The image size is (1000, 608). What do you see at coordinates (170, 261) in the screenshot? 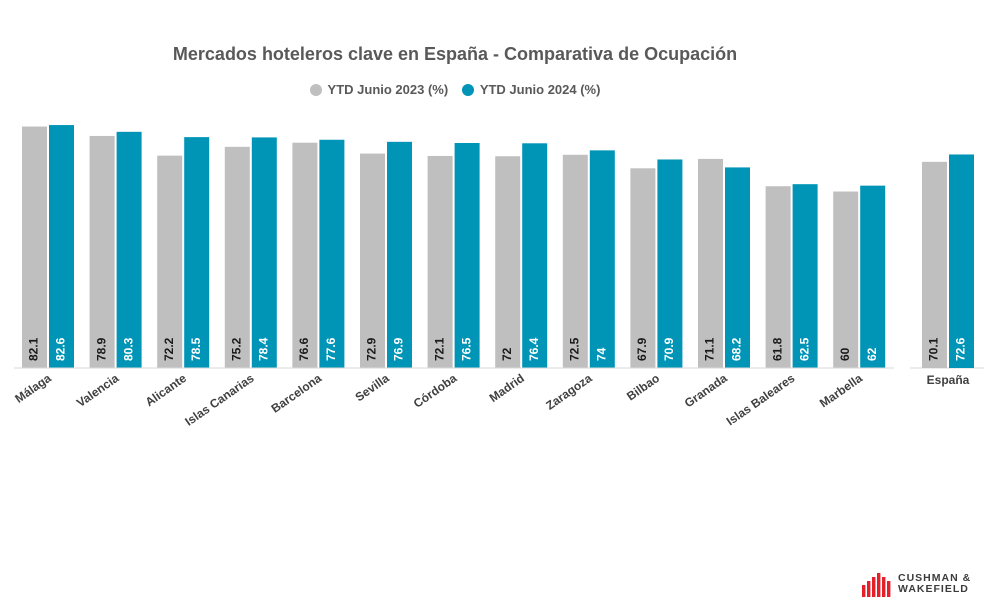
I see `bar-alicante-2023` at bounding box center [170, 261].